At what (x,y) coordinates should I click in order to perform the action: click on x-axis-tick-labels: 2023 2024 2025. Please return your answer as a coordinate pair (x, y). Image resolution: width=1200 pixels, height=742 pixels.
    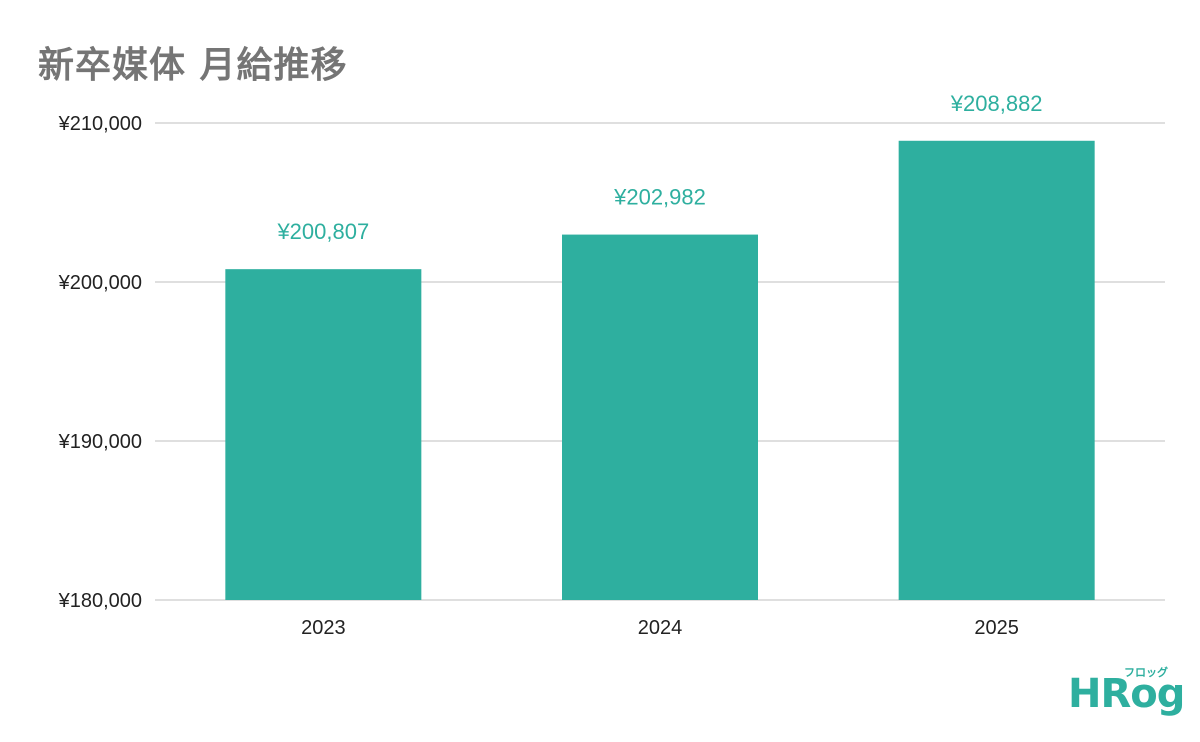
    Looking at the image, I should click on (660, 628).